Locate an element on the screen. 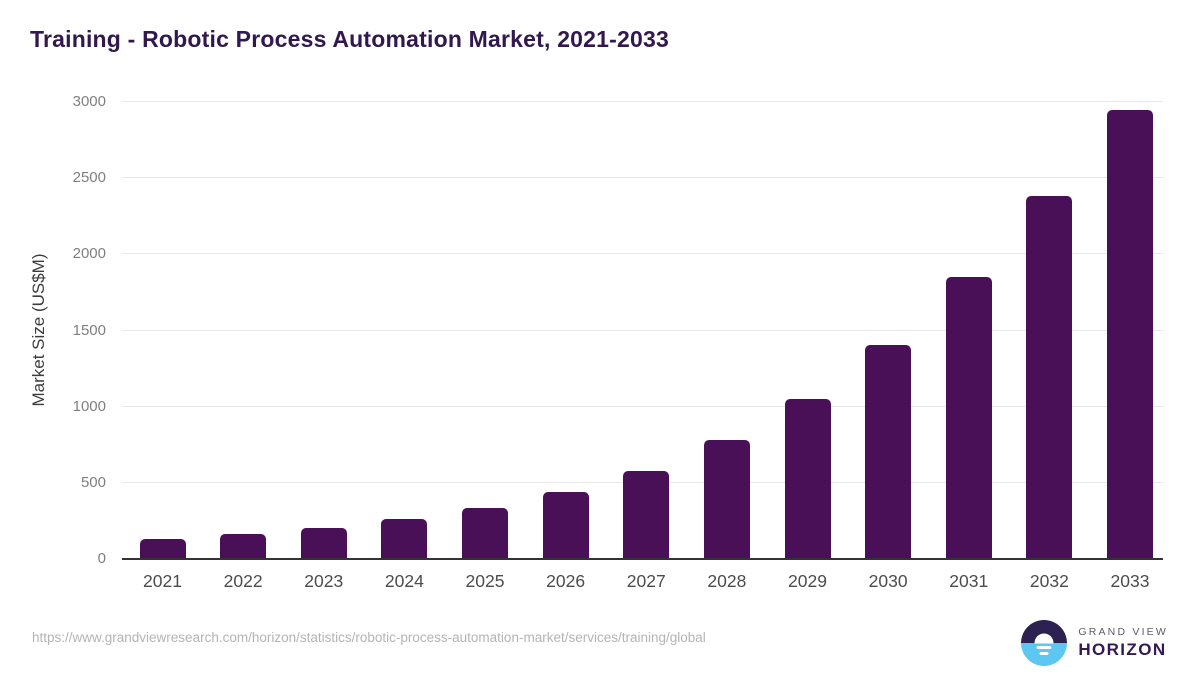  x-tick-label-2031: 2031 is located at coordinates (969, 581).